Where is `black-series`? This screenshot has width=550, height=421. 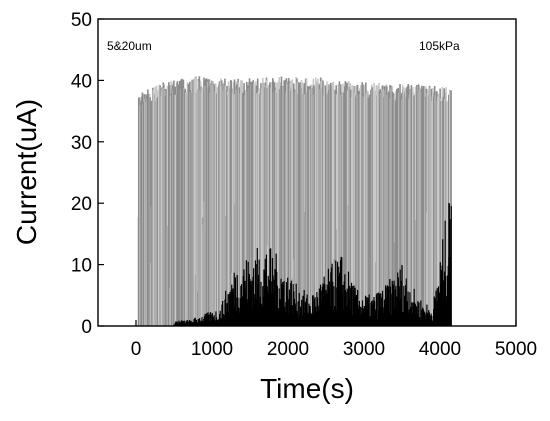 black-series is located at coordinates (312, 264).